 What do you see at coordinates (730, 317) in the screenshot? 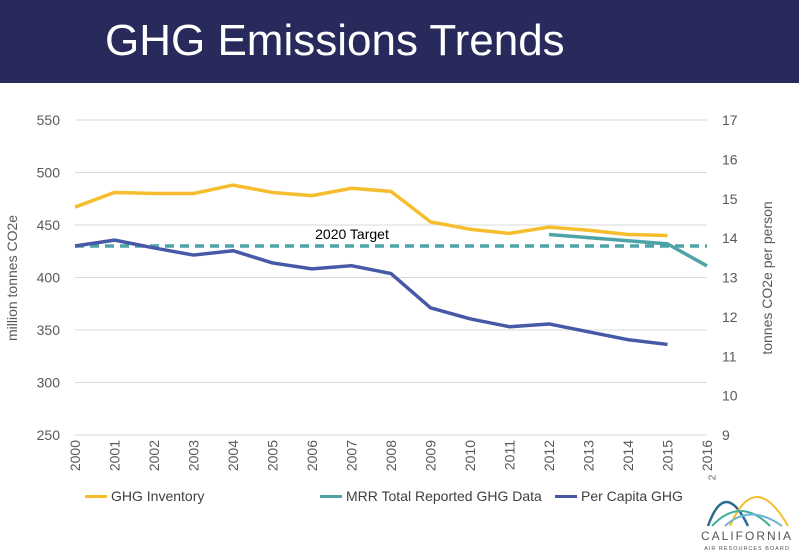
I see `y2-tick-label: 12` at bounding box center [730, 317].